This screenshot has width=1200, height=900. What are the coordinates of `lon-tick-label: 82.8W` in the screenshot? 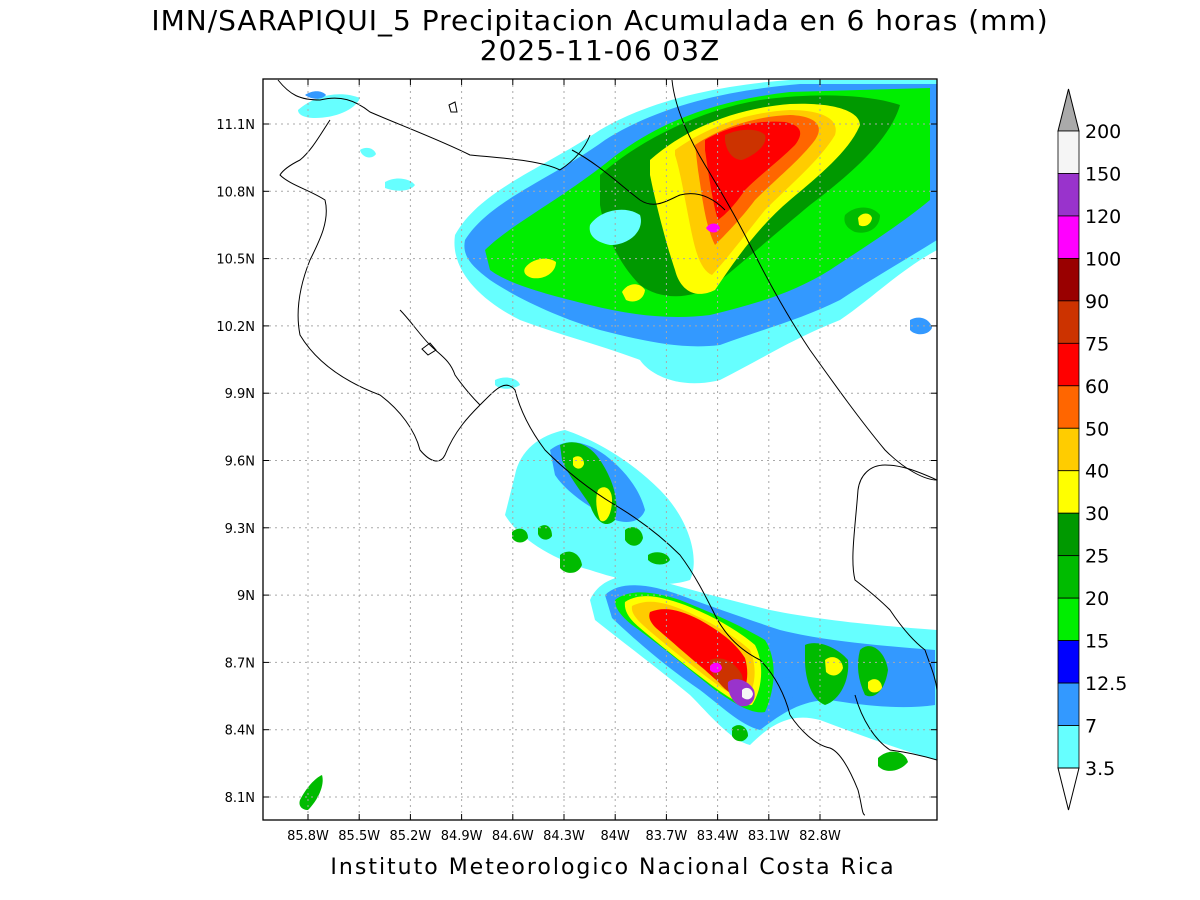 It's located at (820, 836).